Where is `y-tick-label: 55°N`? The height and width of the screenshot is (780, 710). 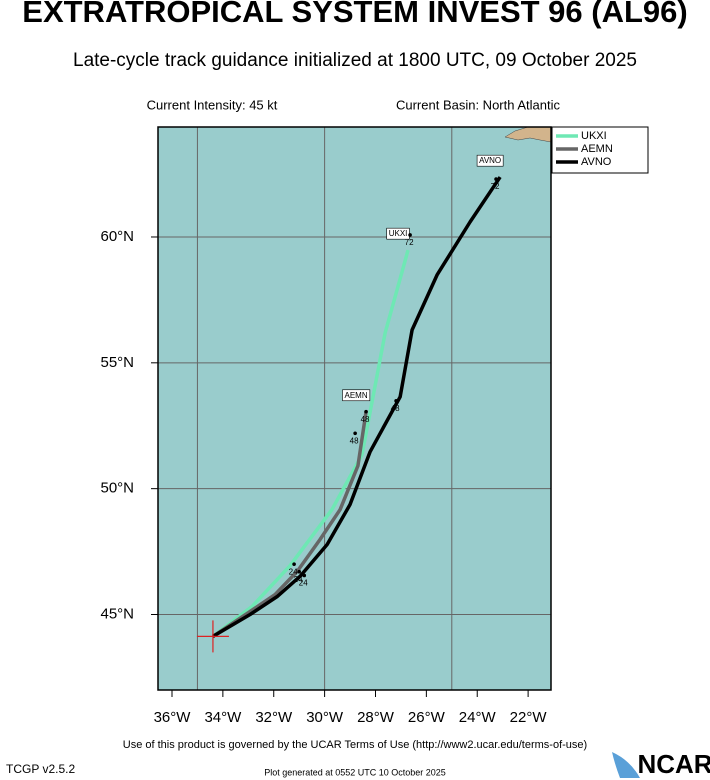 y-tick-label: 55°N is located at coordinates (117, 362).